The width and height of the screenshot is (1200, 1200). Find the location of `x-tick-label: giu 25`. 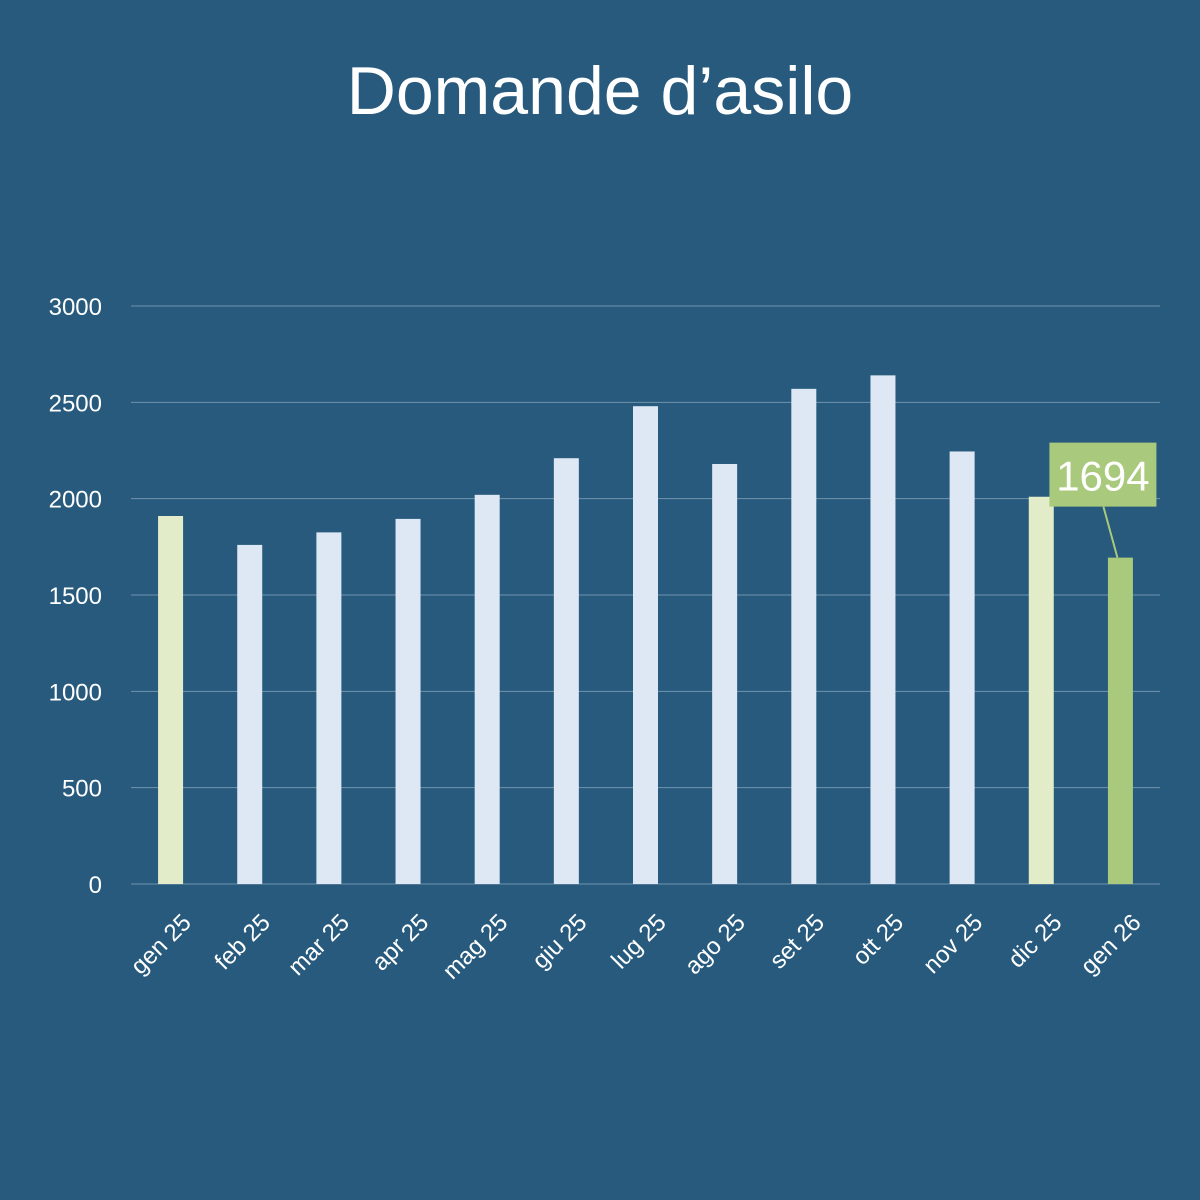

x-tick-label: giu 25 is located at coordinates (559, 941).